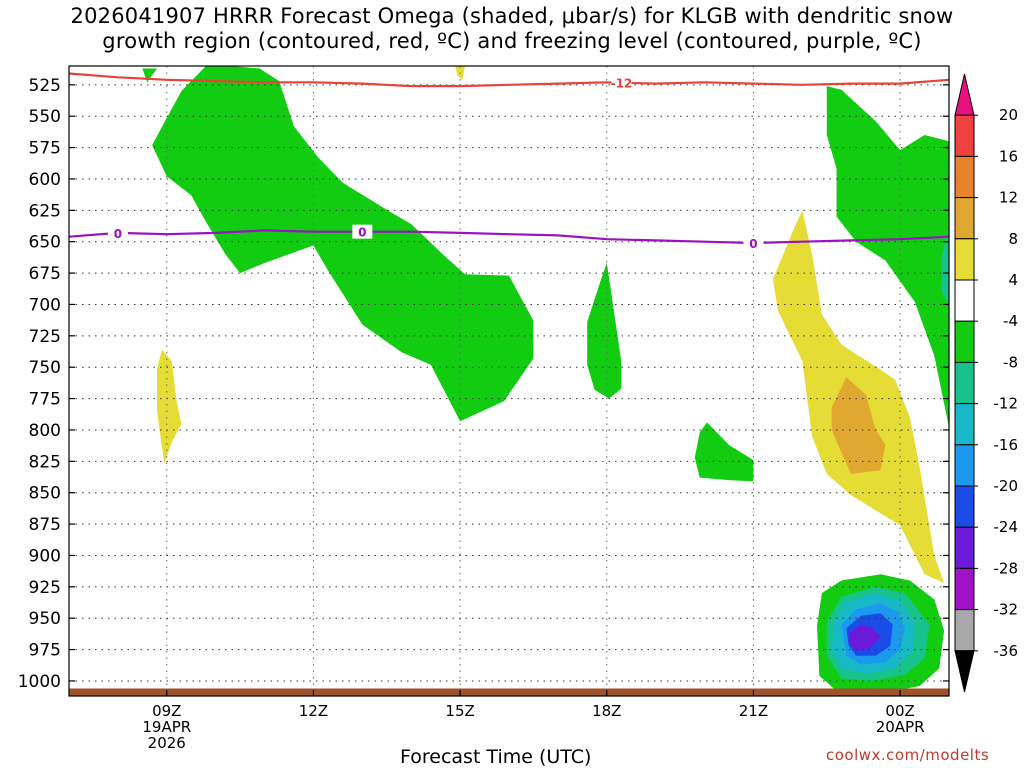 This screenshot has height=768, width=1024. Describe the element at coordinates (45, 243) in the screenshot. I see `y-tick-label: 650` at that location.